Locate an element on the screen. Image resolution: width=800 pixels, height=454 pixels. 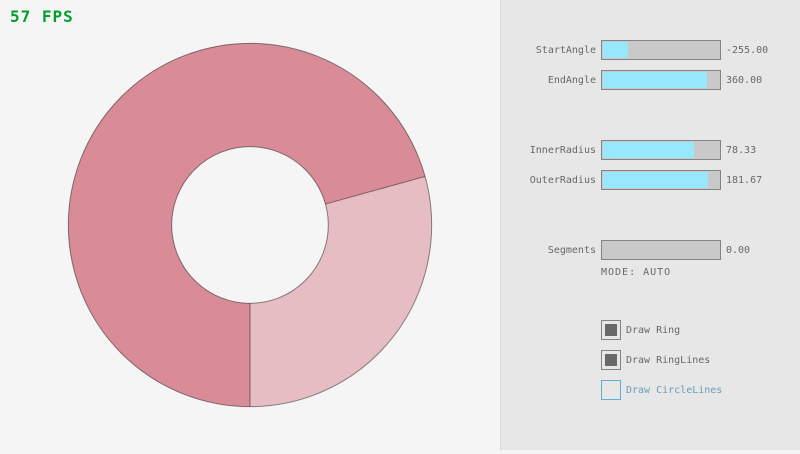
checkbox-label: Draw CircleLines is located at coordinates (674, 390).